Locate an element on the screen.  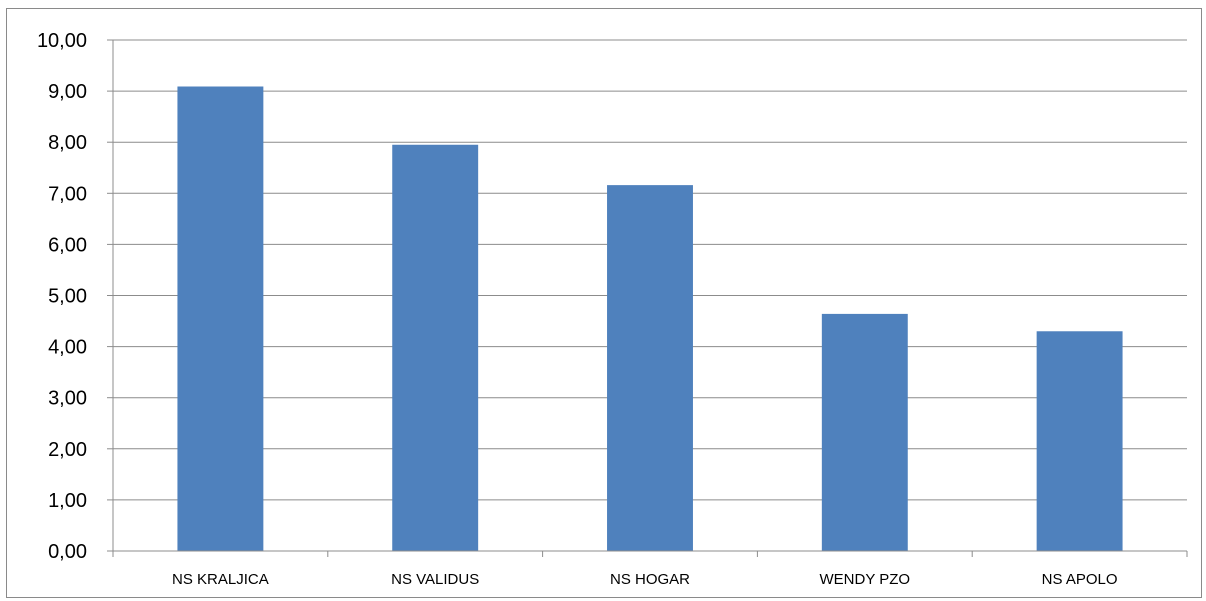
x-tick-label: NS APOLO is located at coordinates (1080, 579).